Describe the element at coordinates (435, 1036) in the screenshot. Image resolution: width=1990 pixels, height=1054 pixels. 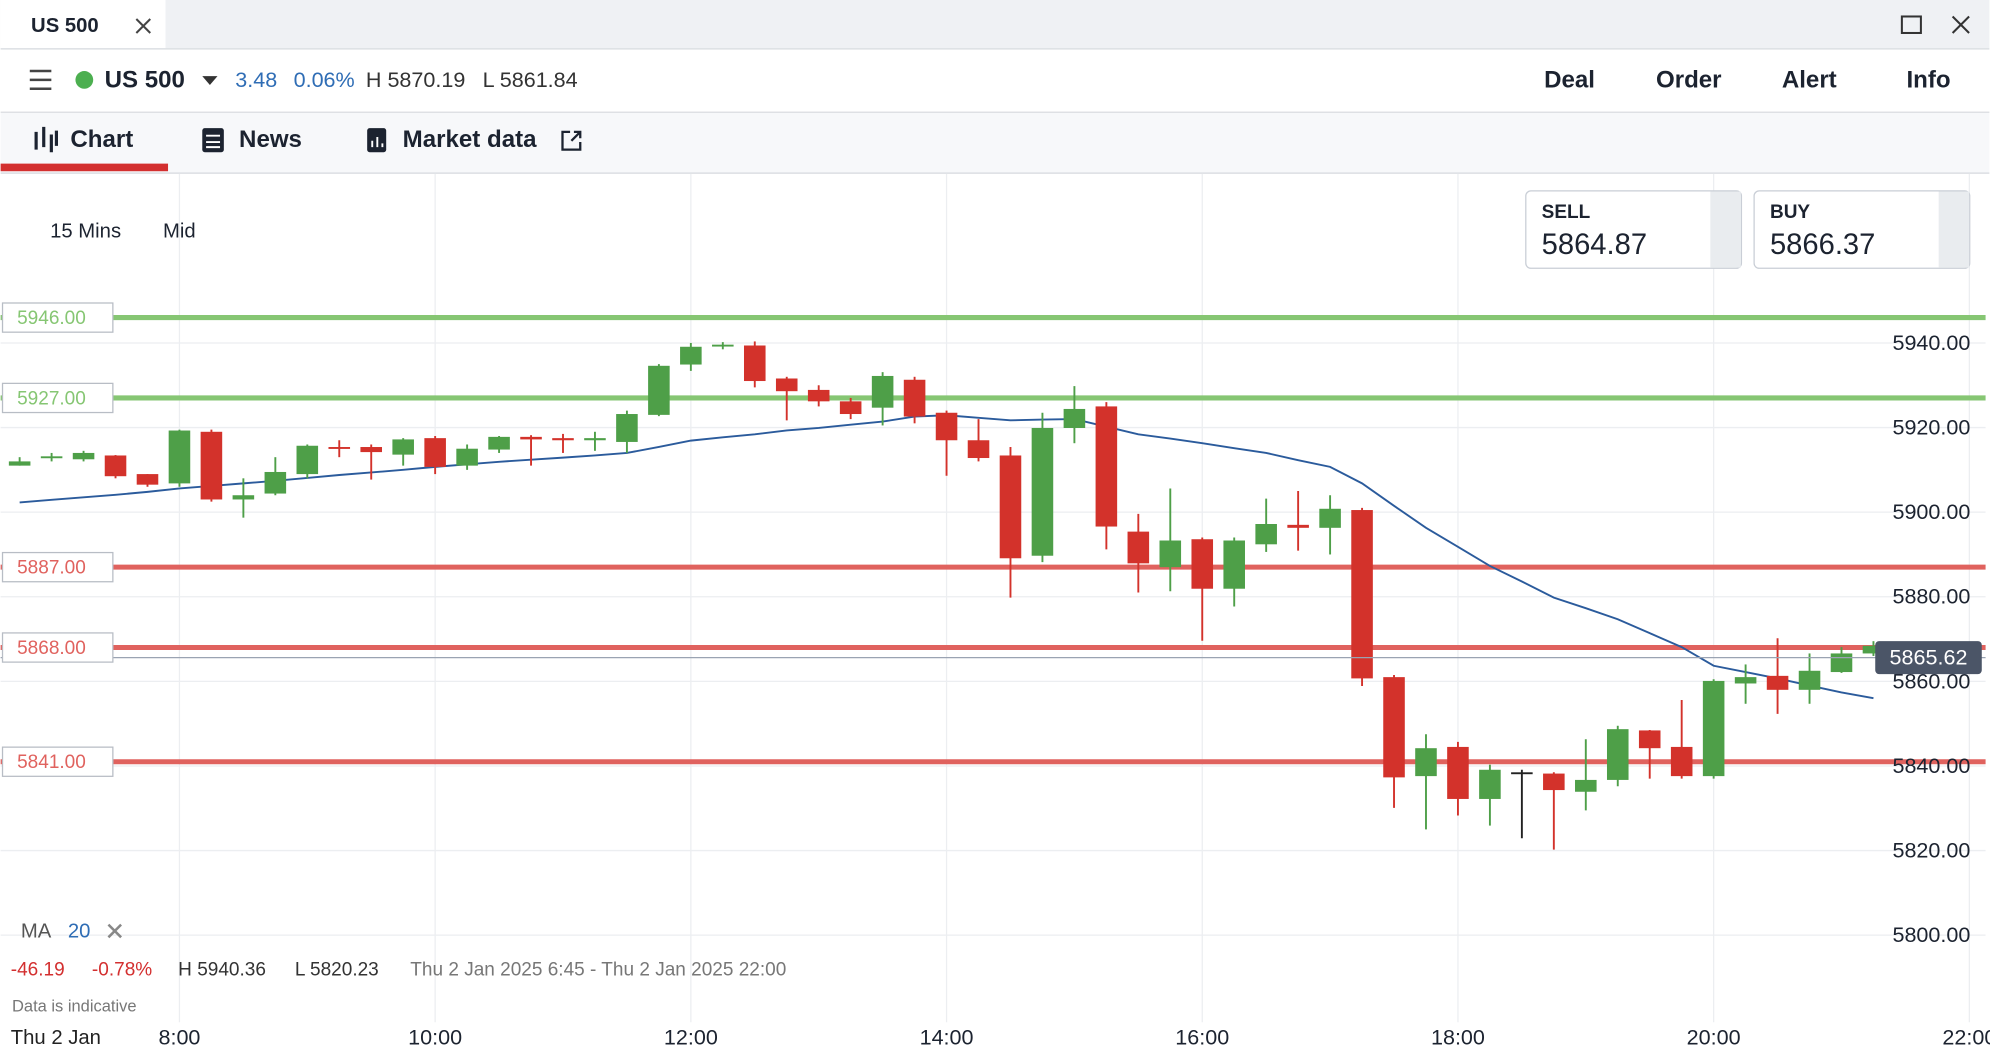
I see `x-tick-label: 10:00` at that location.